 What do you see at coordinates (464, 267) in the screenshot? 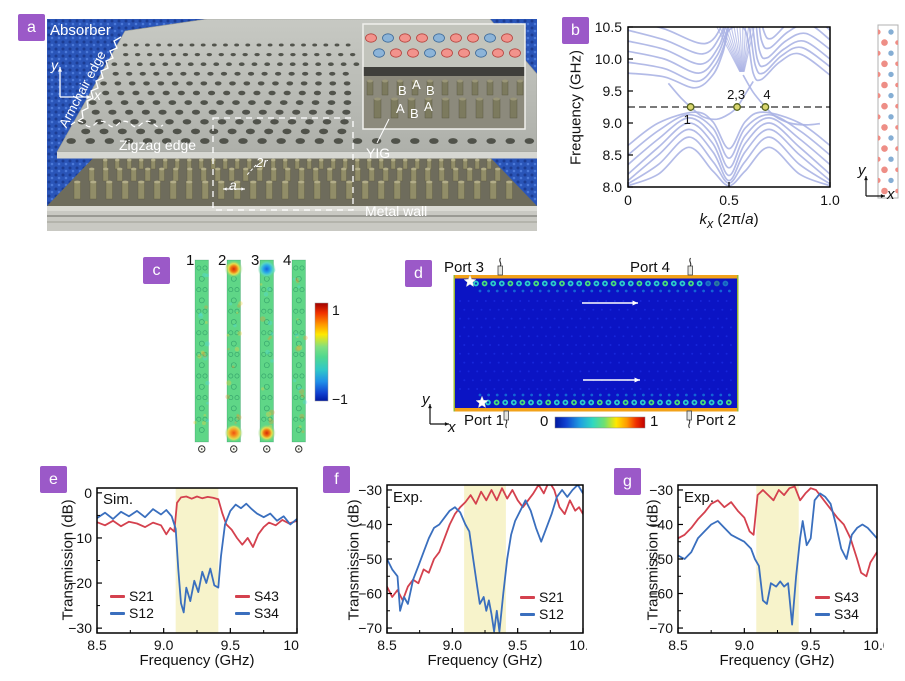
I see `port3-label: Port 3` at bounding box center [464, 267].